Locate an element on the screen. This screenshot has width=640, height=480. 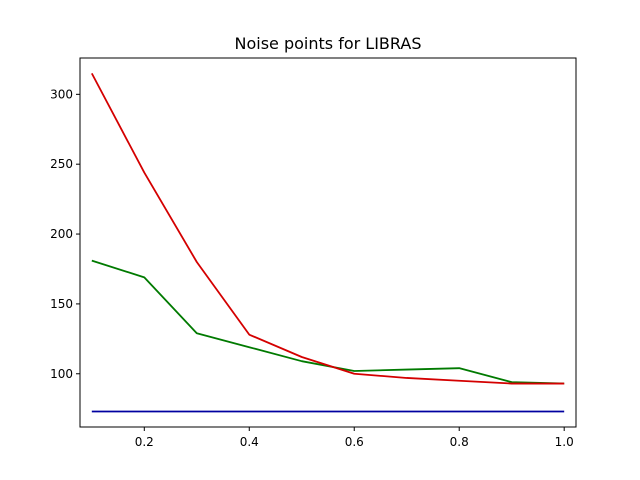
y-tick-label: 100 is located at coordinates (61, 374).